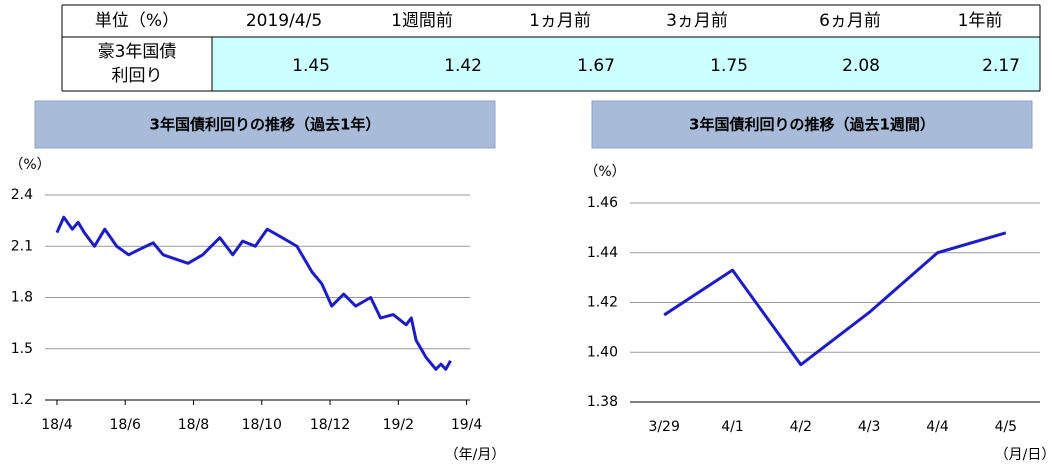  Describe the element at coordinates (560, 21) in the screenshot. I see `table-header: 1ヵ月前` at that location.